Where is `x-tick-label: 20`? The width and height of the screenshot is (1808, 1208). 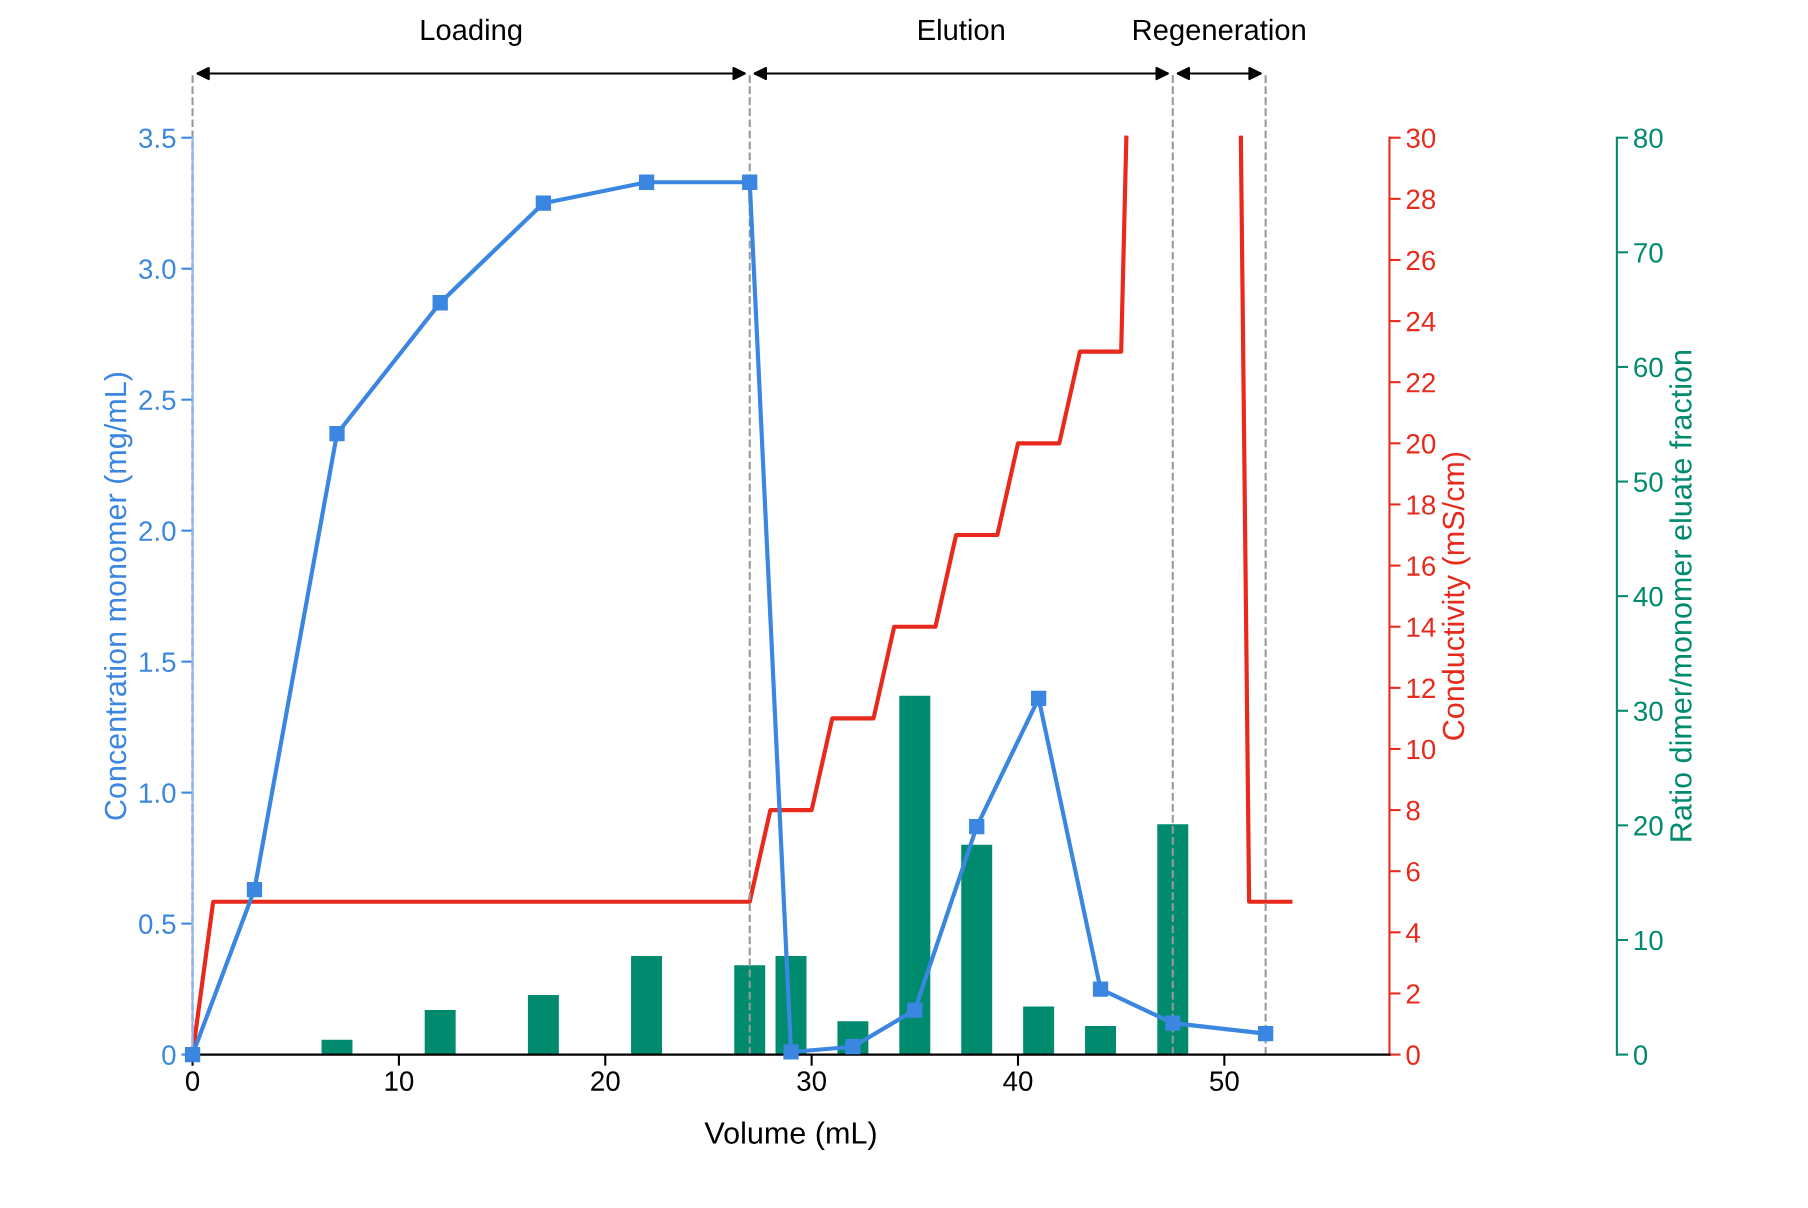 x-tick-label: 20 is located at coordinates (605, 1081).